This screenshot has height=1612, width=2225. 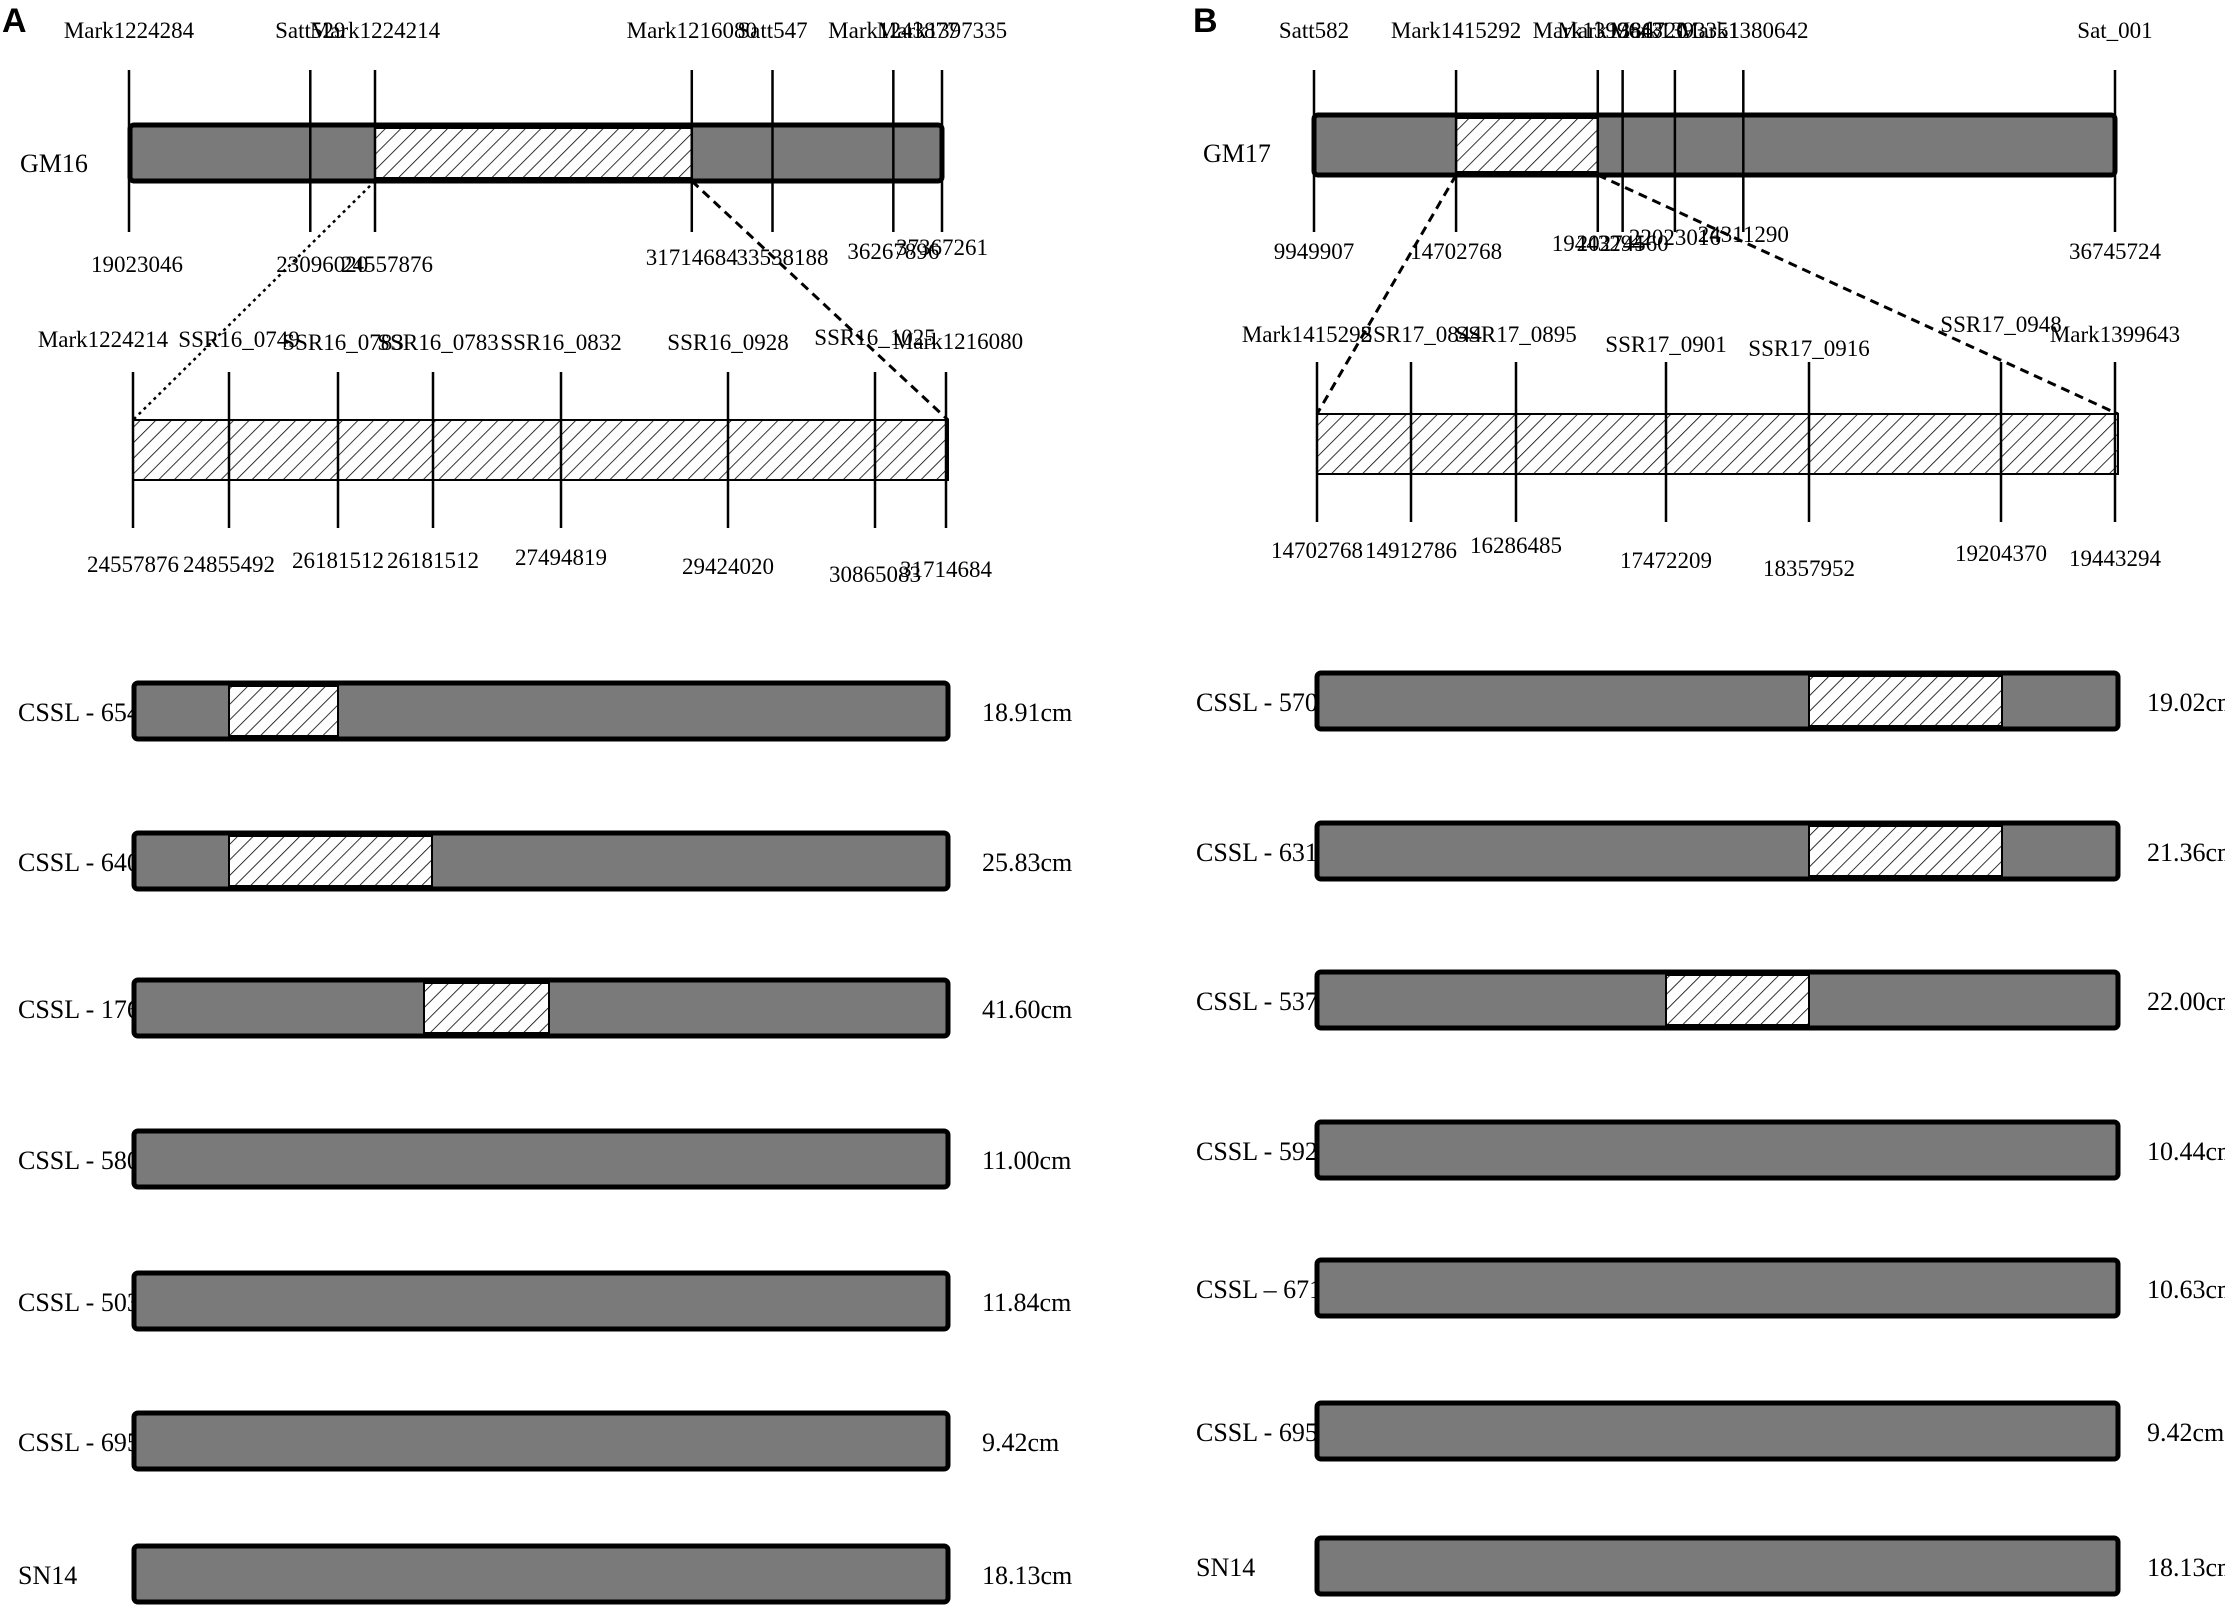 I want to click on marker-position: 24557876, so click(x=387, y=264).